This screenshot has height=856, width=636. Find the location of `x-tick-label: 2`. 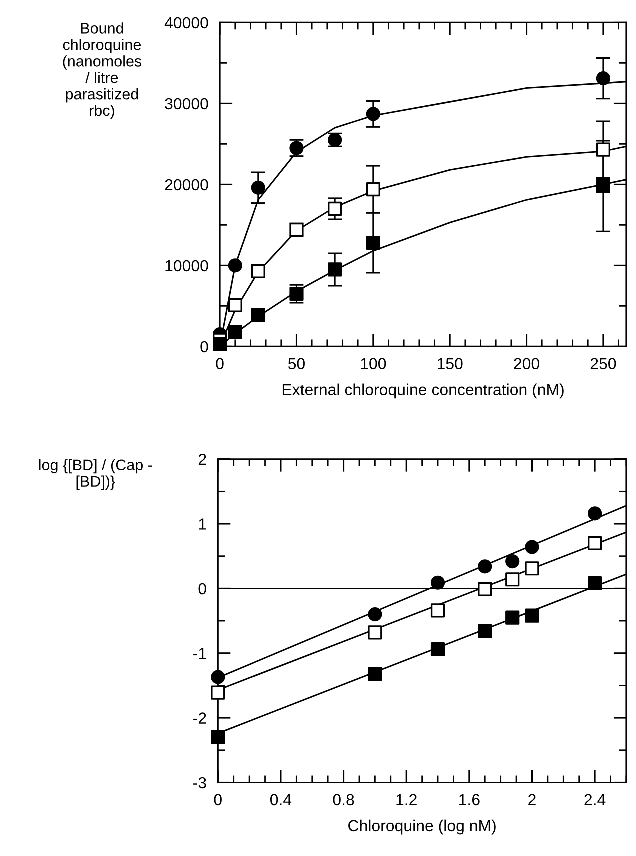

x-tick-label: 2 is located at coordinates (532, 800).